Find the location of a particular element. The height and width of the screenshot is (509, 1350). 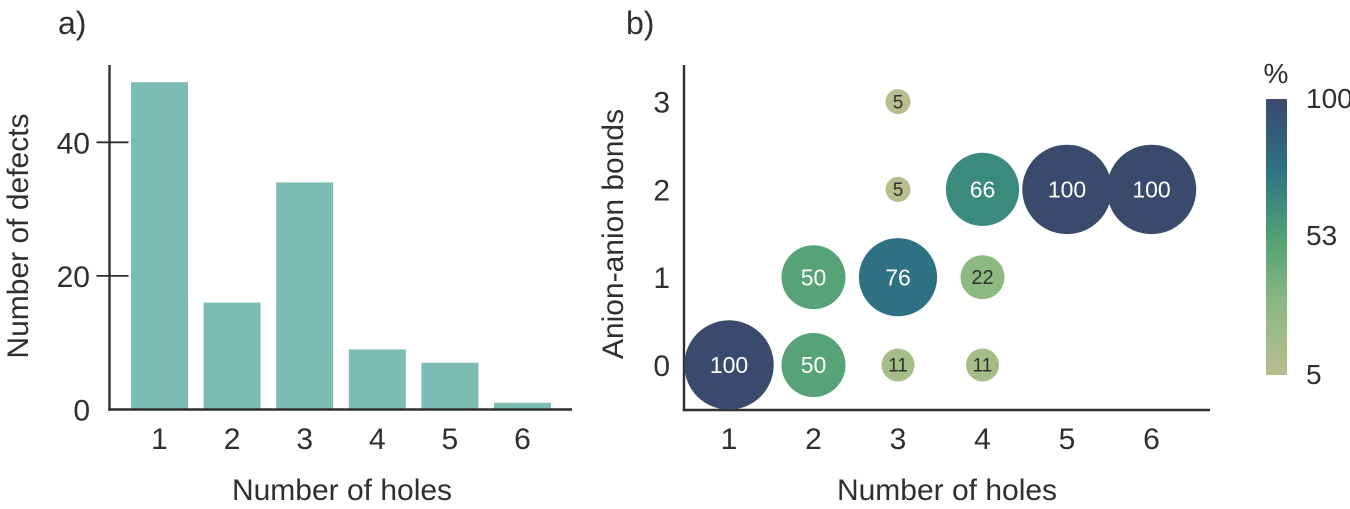

bubble-label-x3-y1: 76 is located at coordinates (898, 277).